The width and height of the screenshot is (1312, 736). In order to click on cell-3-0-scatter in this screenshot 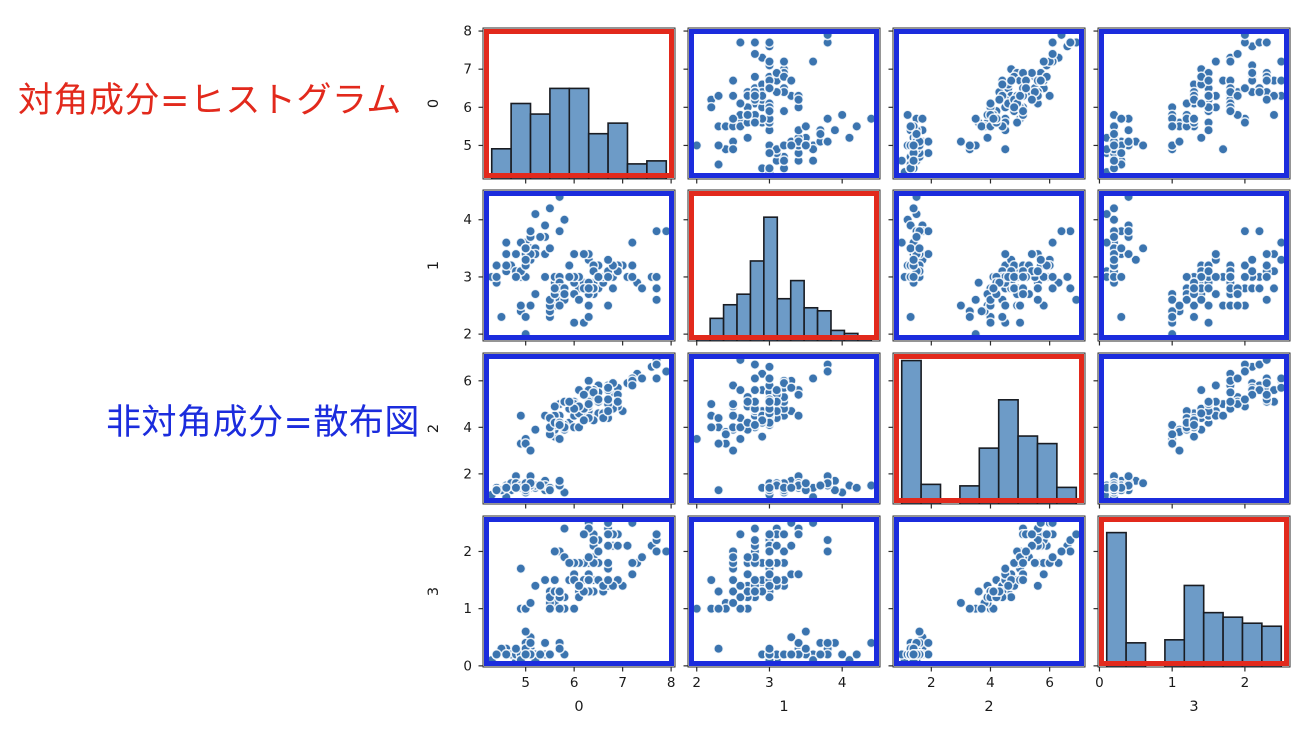, I will do `click(577, 593)`.